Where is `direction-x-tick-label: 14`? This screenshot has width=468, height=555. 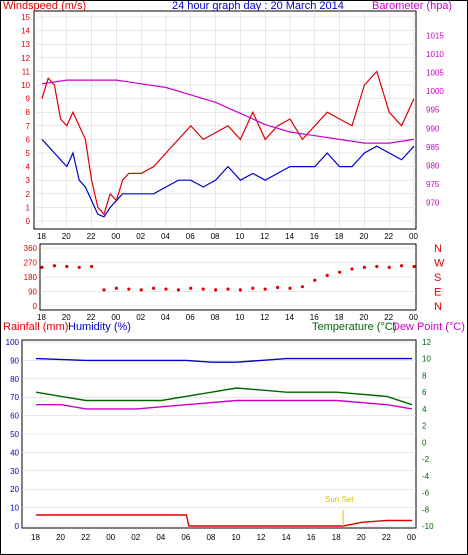 direction-x-tick-label: 14 is located at coordinates (289, 317).